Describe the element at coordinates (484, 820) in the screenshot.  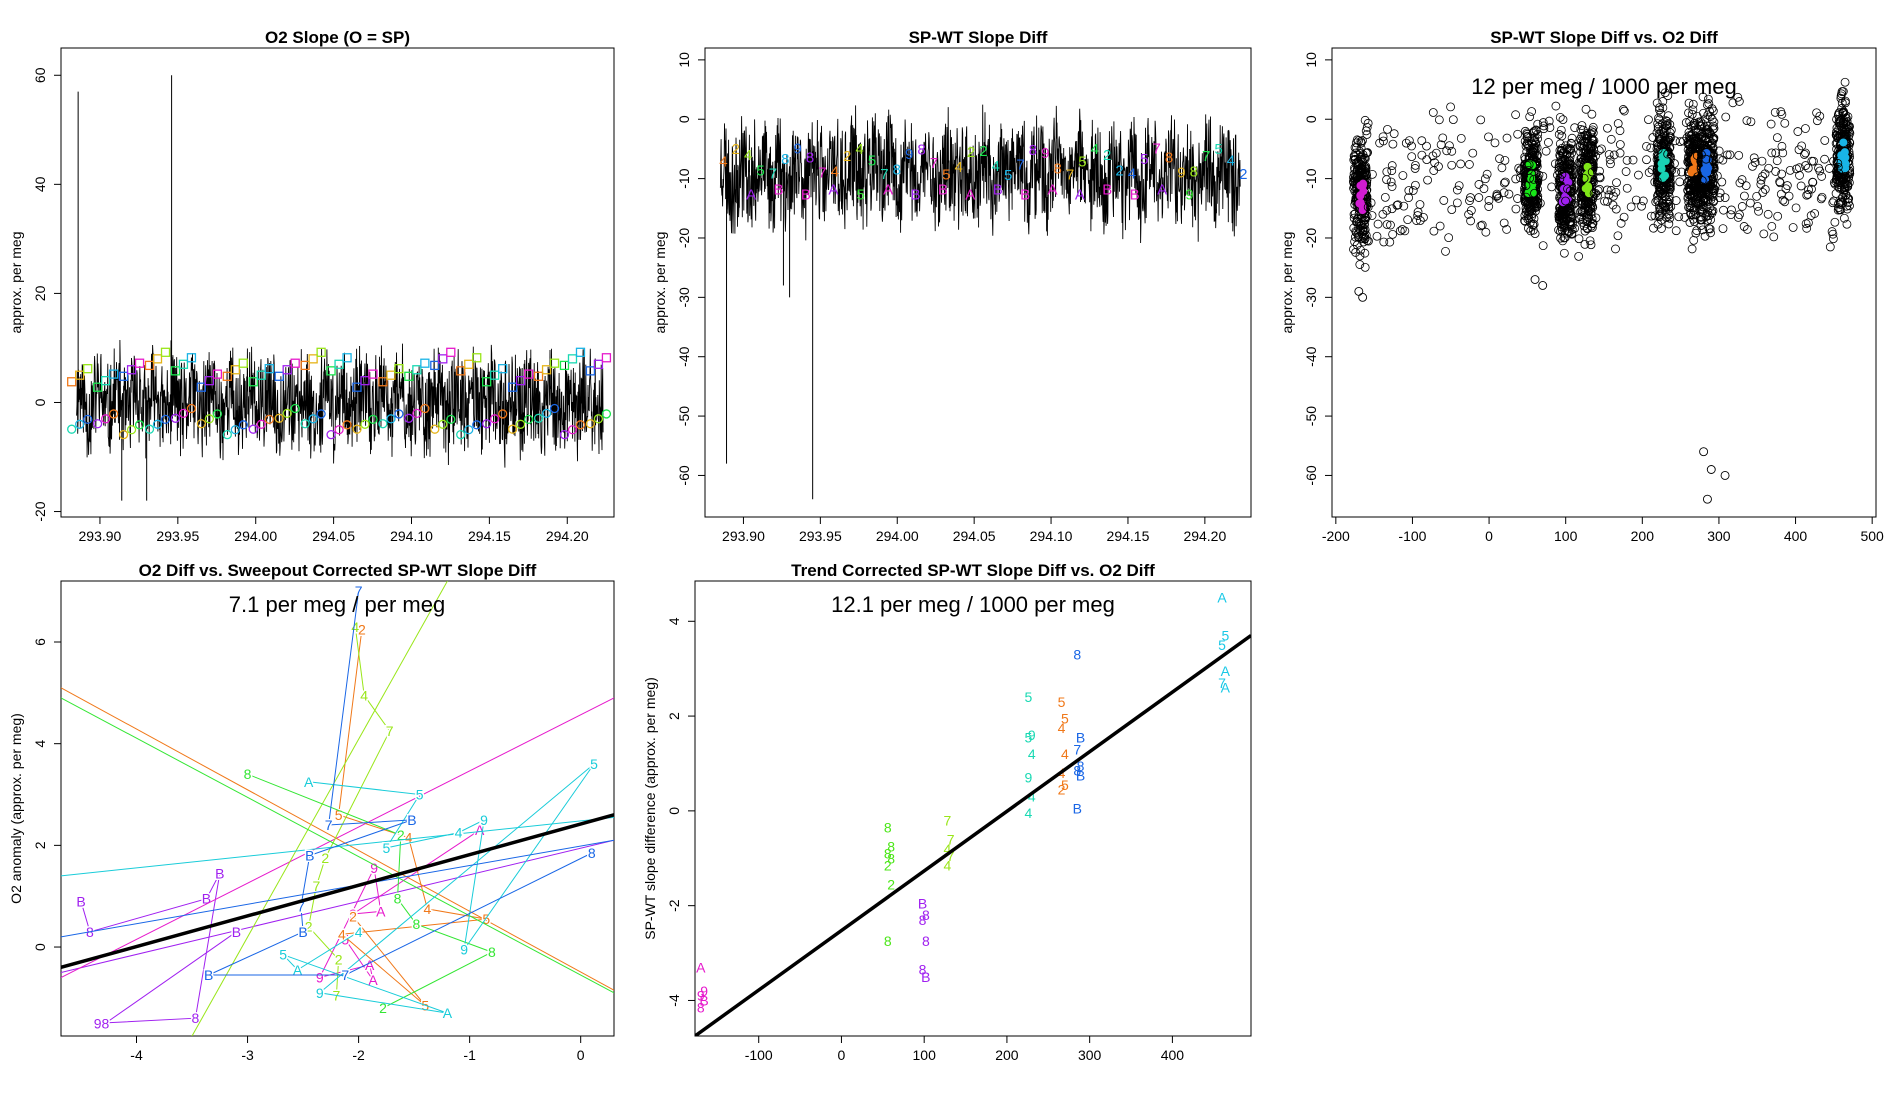
I see `point-label: 9` at that location.